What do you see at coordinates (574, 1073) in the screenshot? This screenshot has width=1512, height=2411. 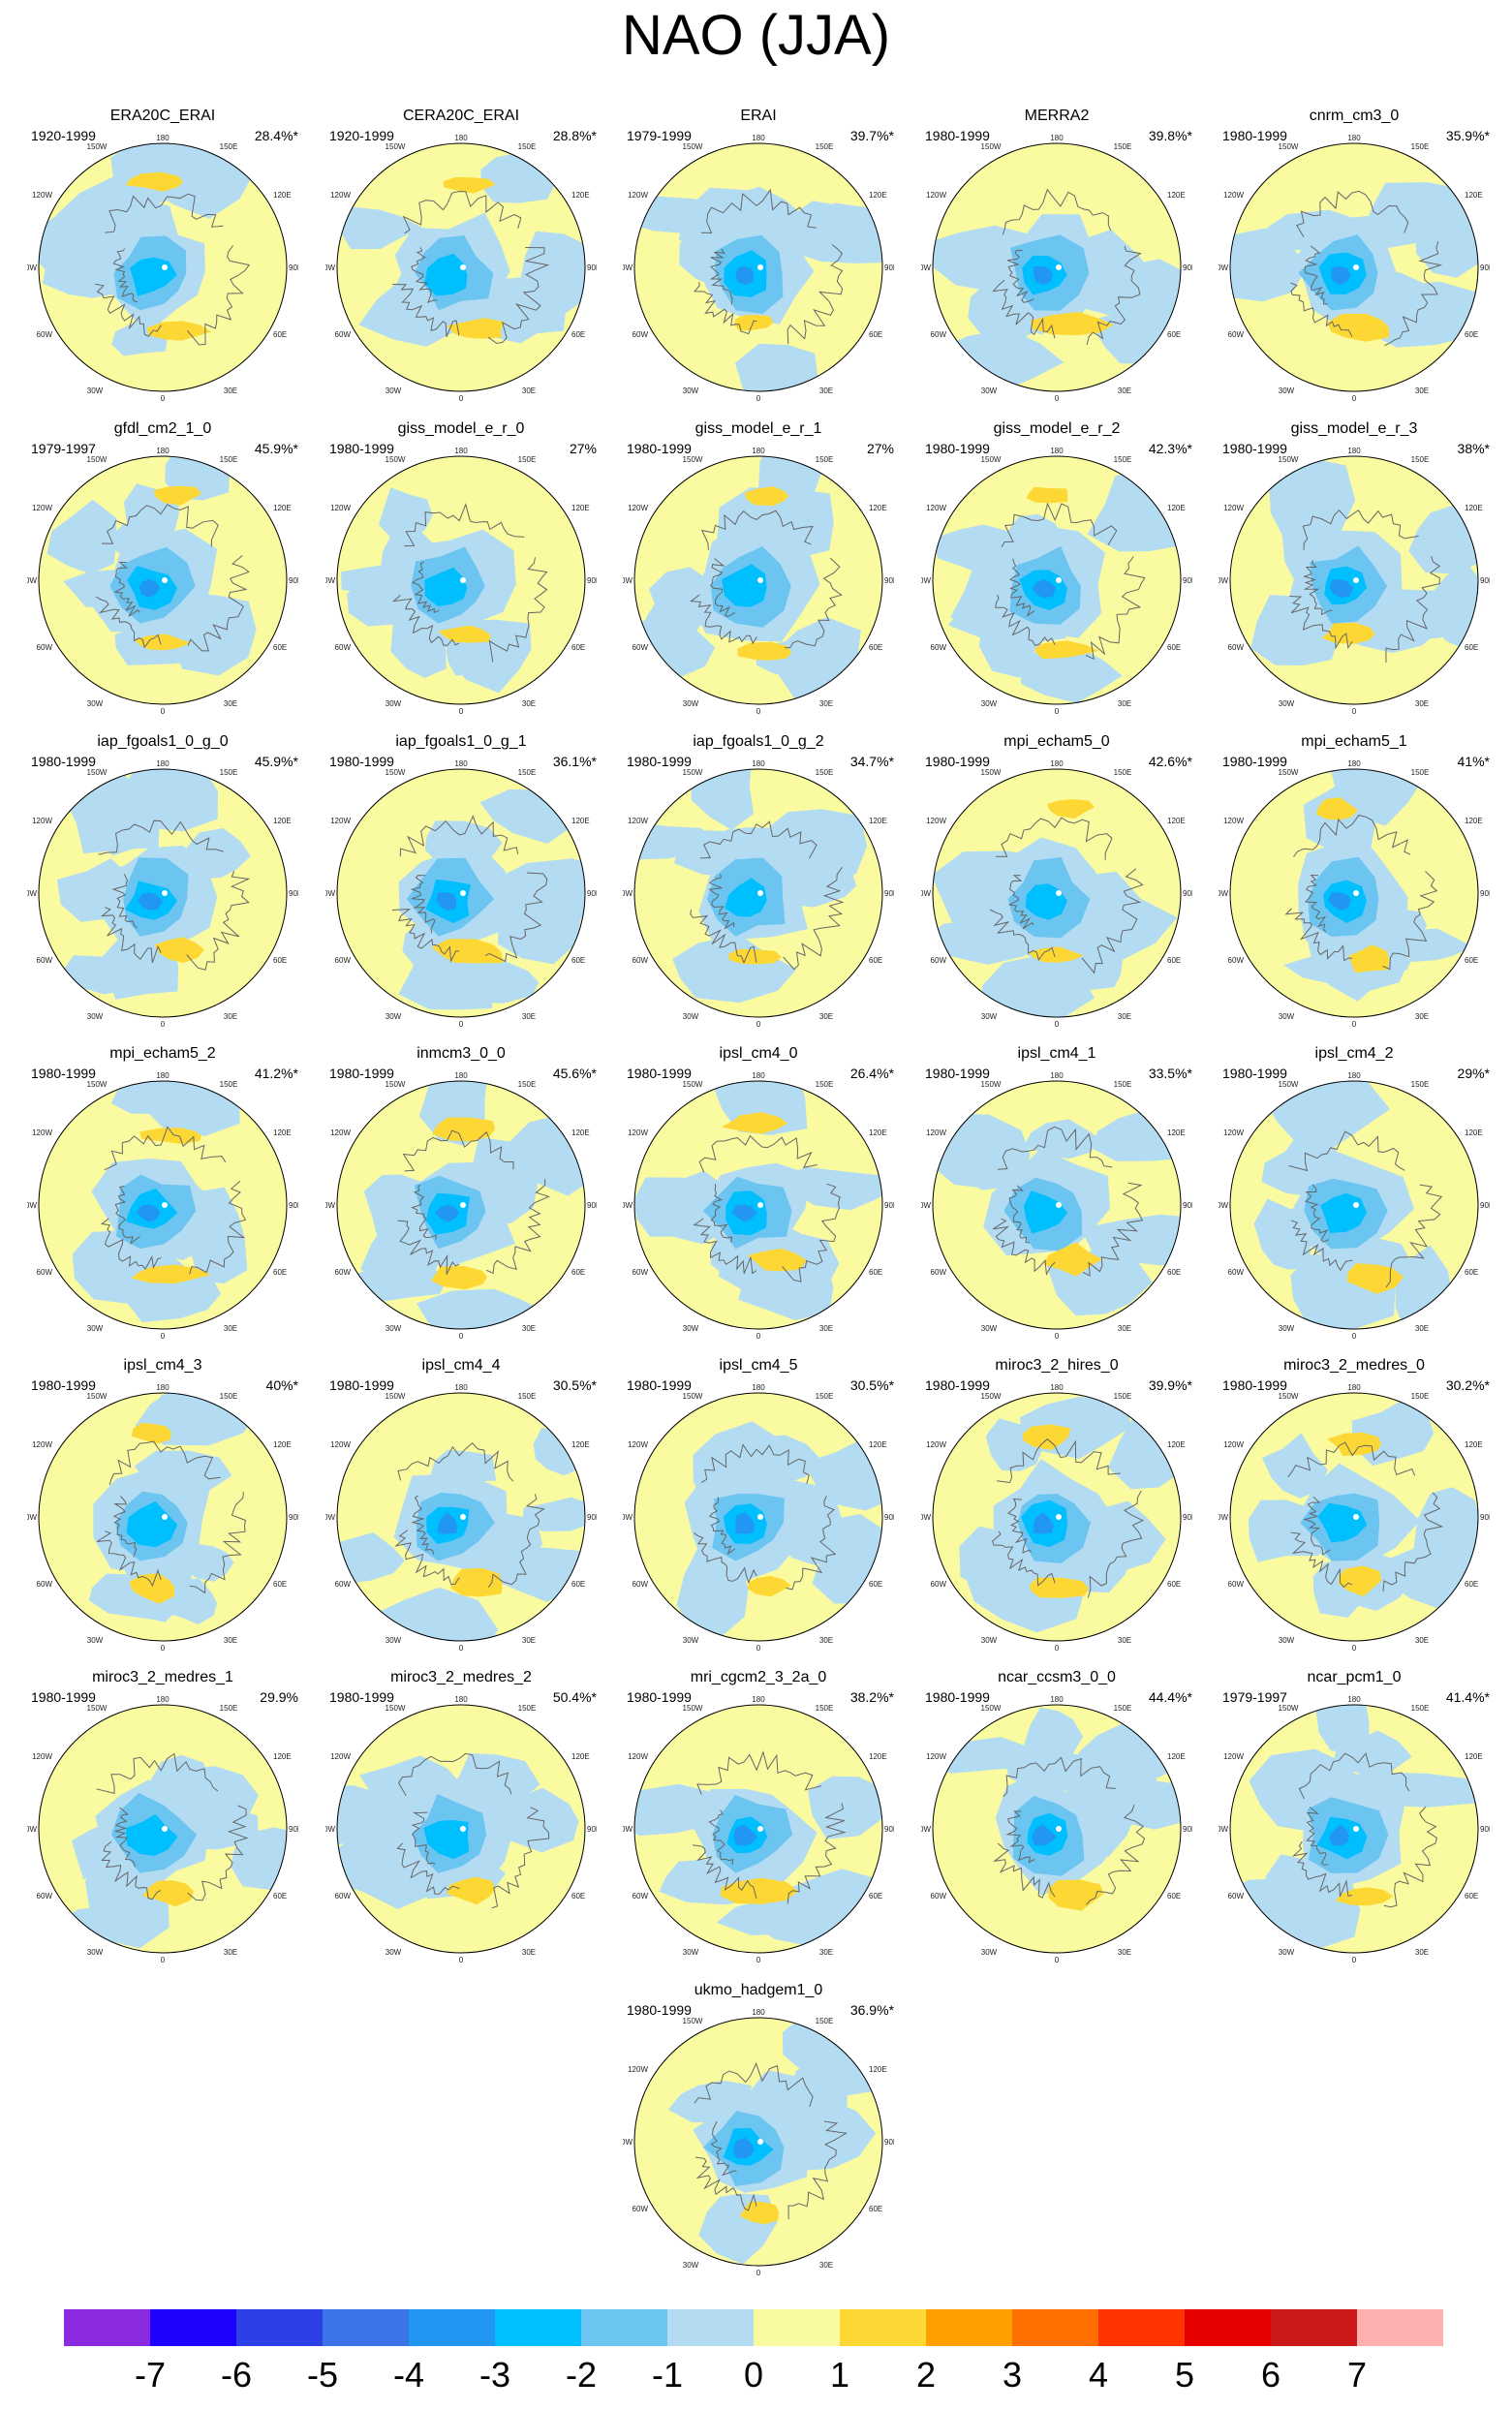 I see `panel-explained-variance: 45.6%*` at bounding box center [574, 1073].